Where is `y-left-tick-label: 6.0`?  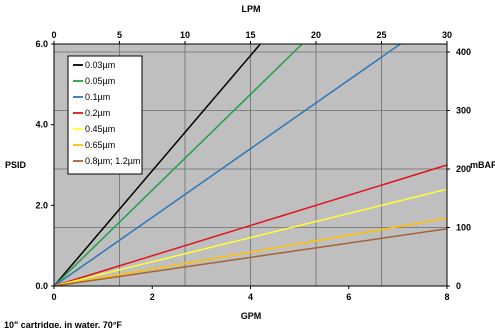 y-left-tick-label: 6.0 is located at coordinates (41, 44).